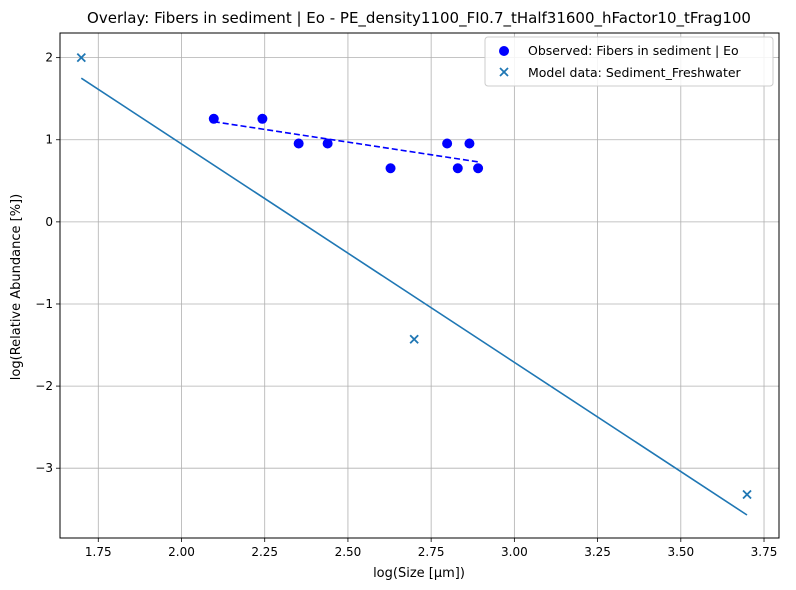  What do you see at coordinates (597, 552) in the screenshot?
I see `x-tick-label: 3.25` at bounding box center [597, 552].